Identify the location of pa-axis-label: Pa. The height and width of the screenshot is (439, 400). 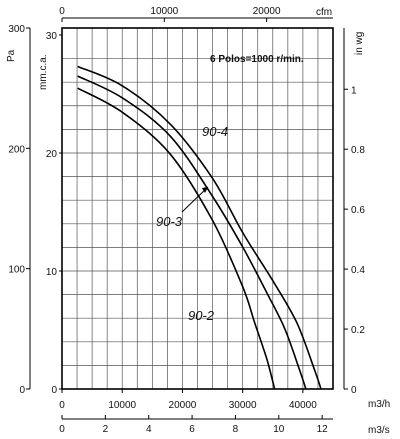
(11, 55).